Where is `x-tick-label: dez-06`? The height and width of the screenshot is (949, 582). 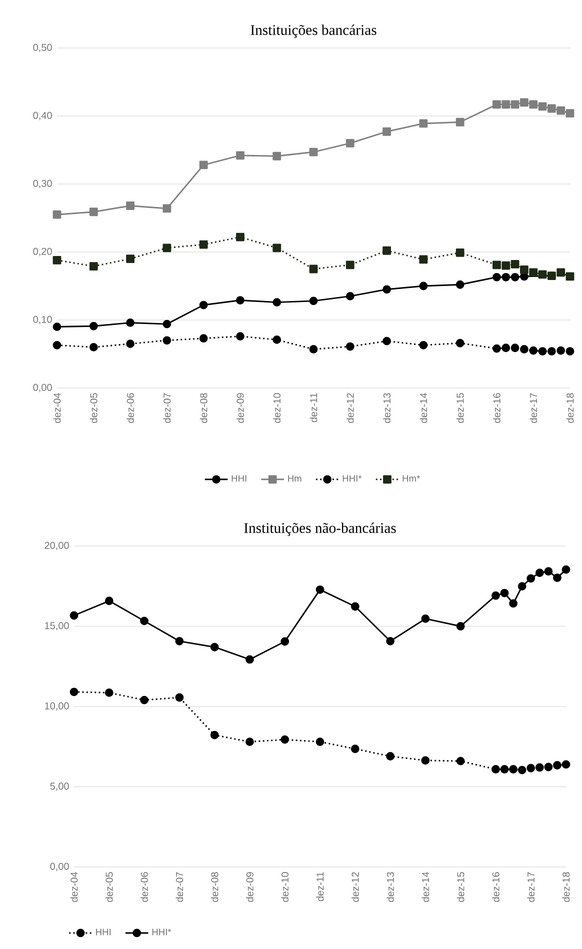
x-tick-label: dez-06 is located at coordinates (144, 887).